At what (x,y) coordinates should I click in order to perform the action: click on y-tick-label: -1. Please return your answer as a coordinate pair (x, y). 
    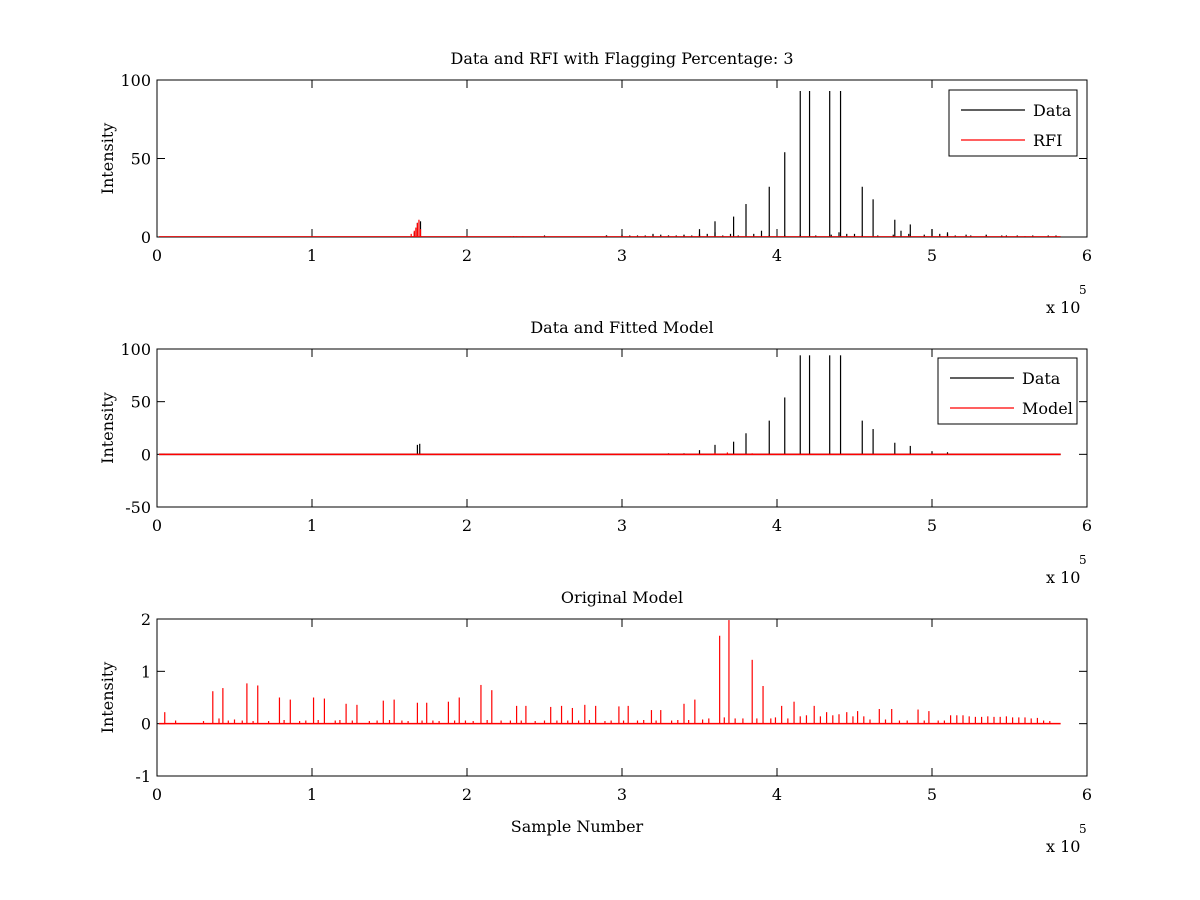
    Looking at the image, I should click on (143, 776).